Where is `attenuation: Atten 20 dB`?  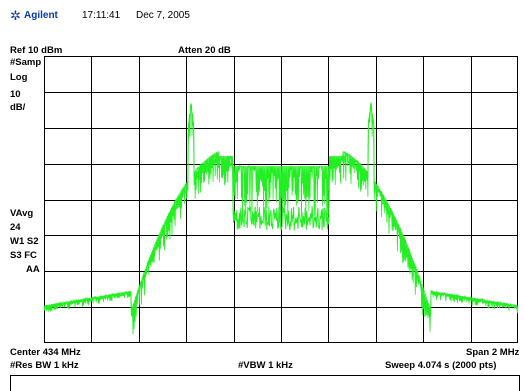 attenuation: Atten 20 dB is located at coordinates (204, 50).